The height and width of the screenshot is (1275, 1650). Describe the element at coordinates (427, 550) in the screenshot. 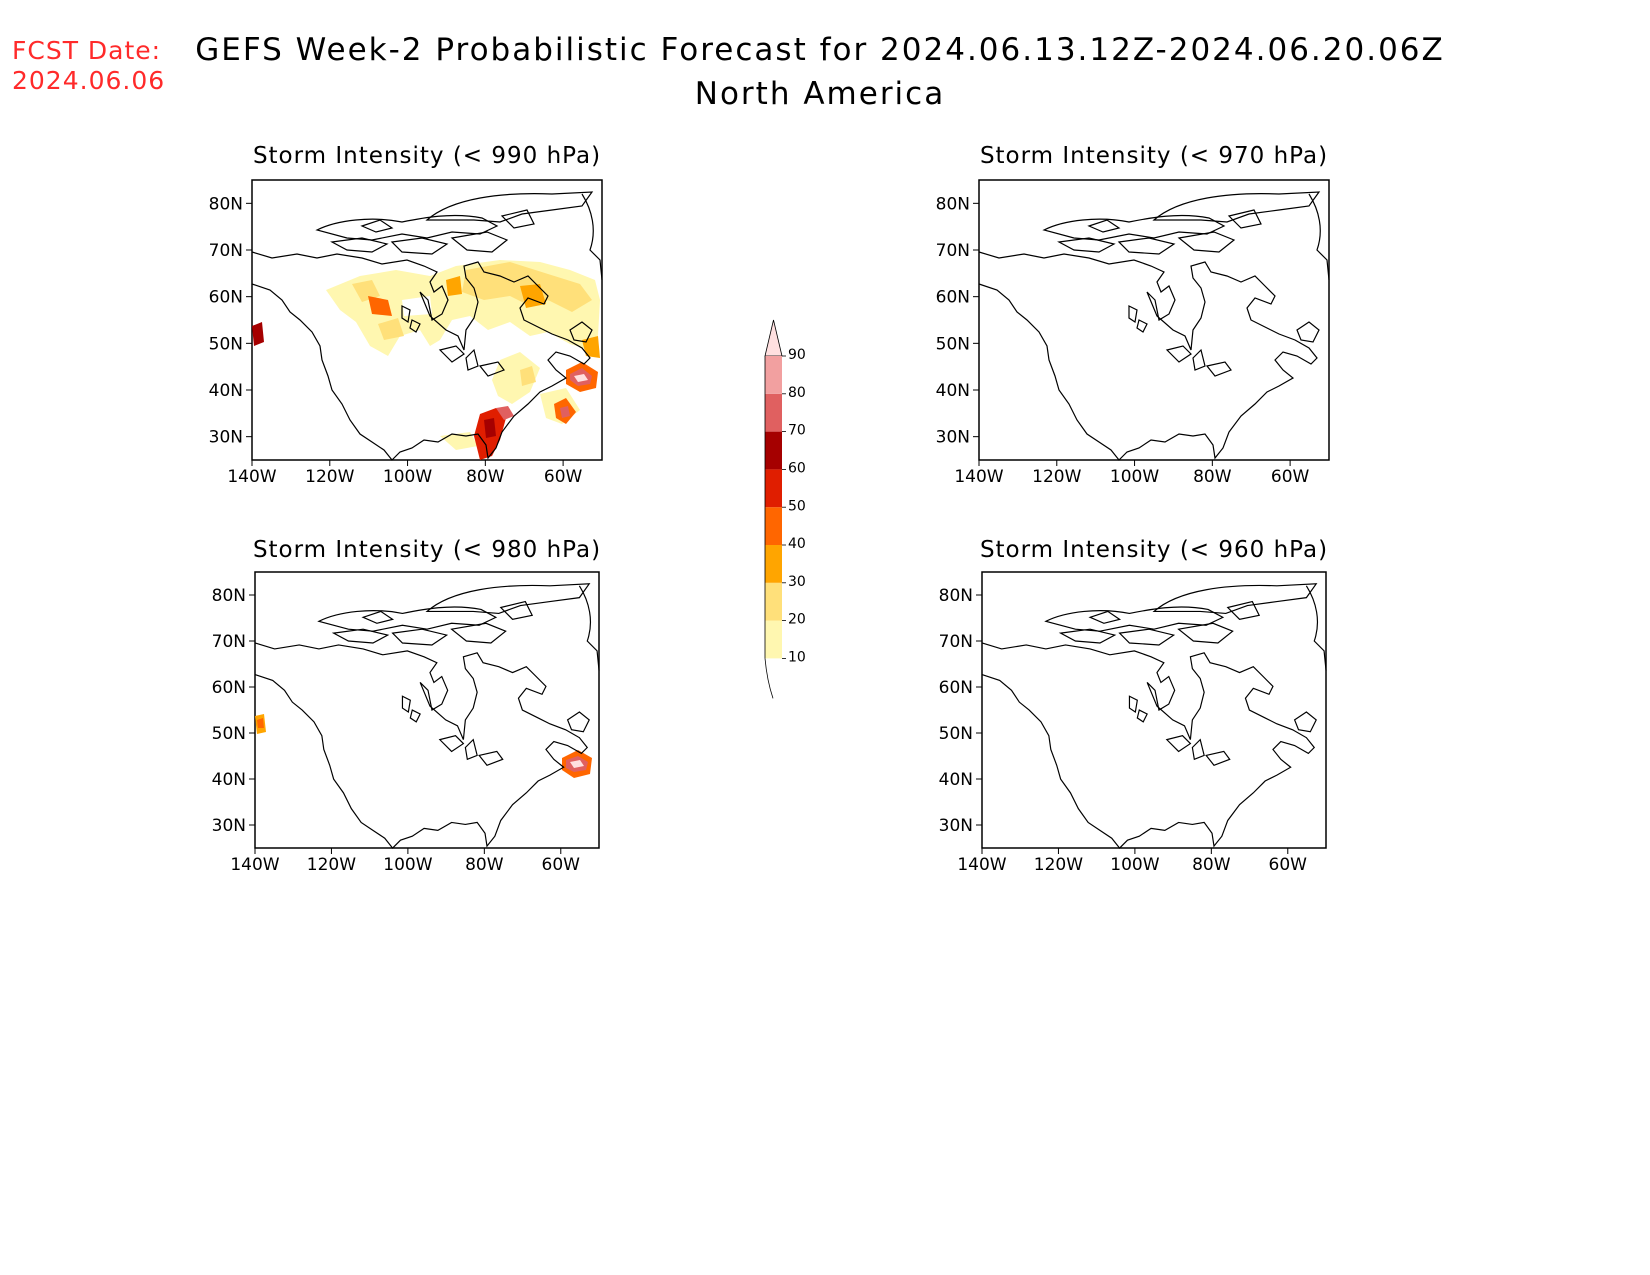

I see `panel-title: Storm Intensity (< 980 hPa)` at that location.